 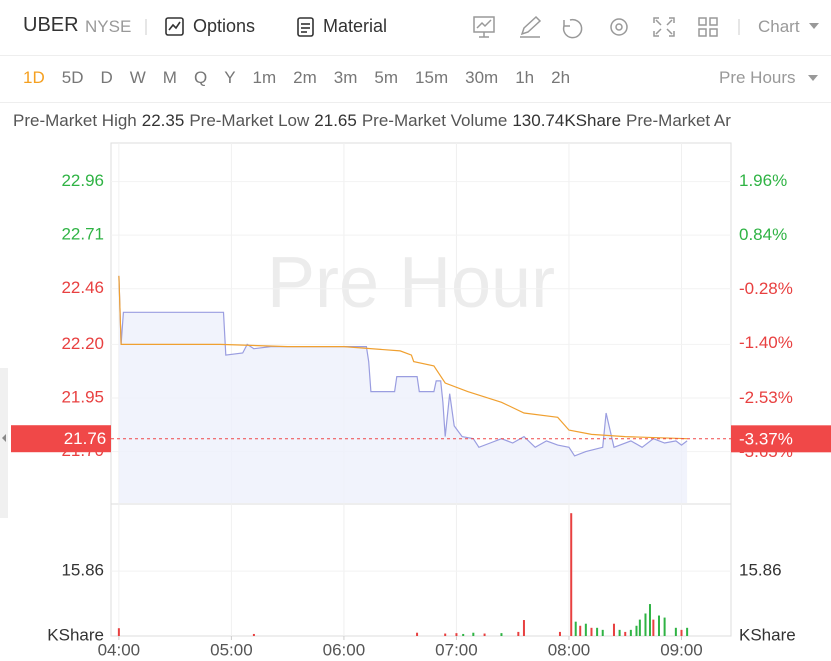 I want to click on current-price-label: 21.76, so click(x=85, y=438).